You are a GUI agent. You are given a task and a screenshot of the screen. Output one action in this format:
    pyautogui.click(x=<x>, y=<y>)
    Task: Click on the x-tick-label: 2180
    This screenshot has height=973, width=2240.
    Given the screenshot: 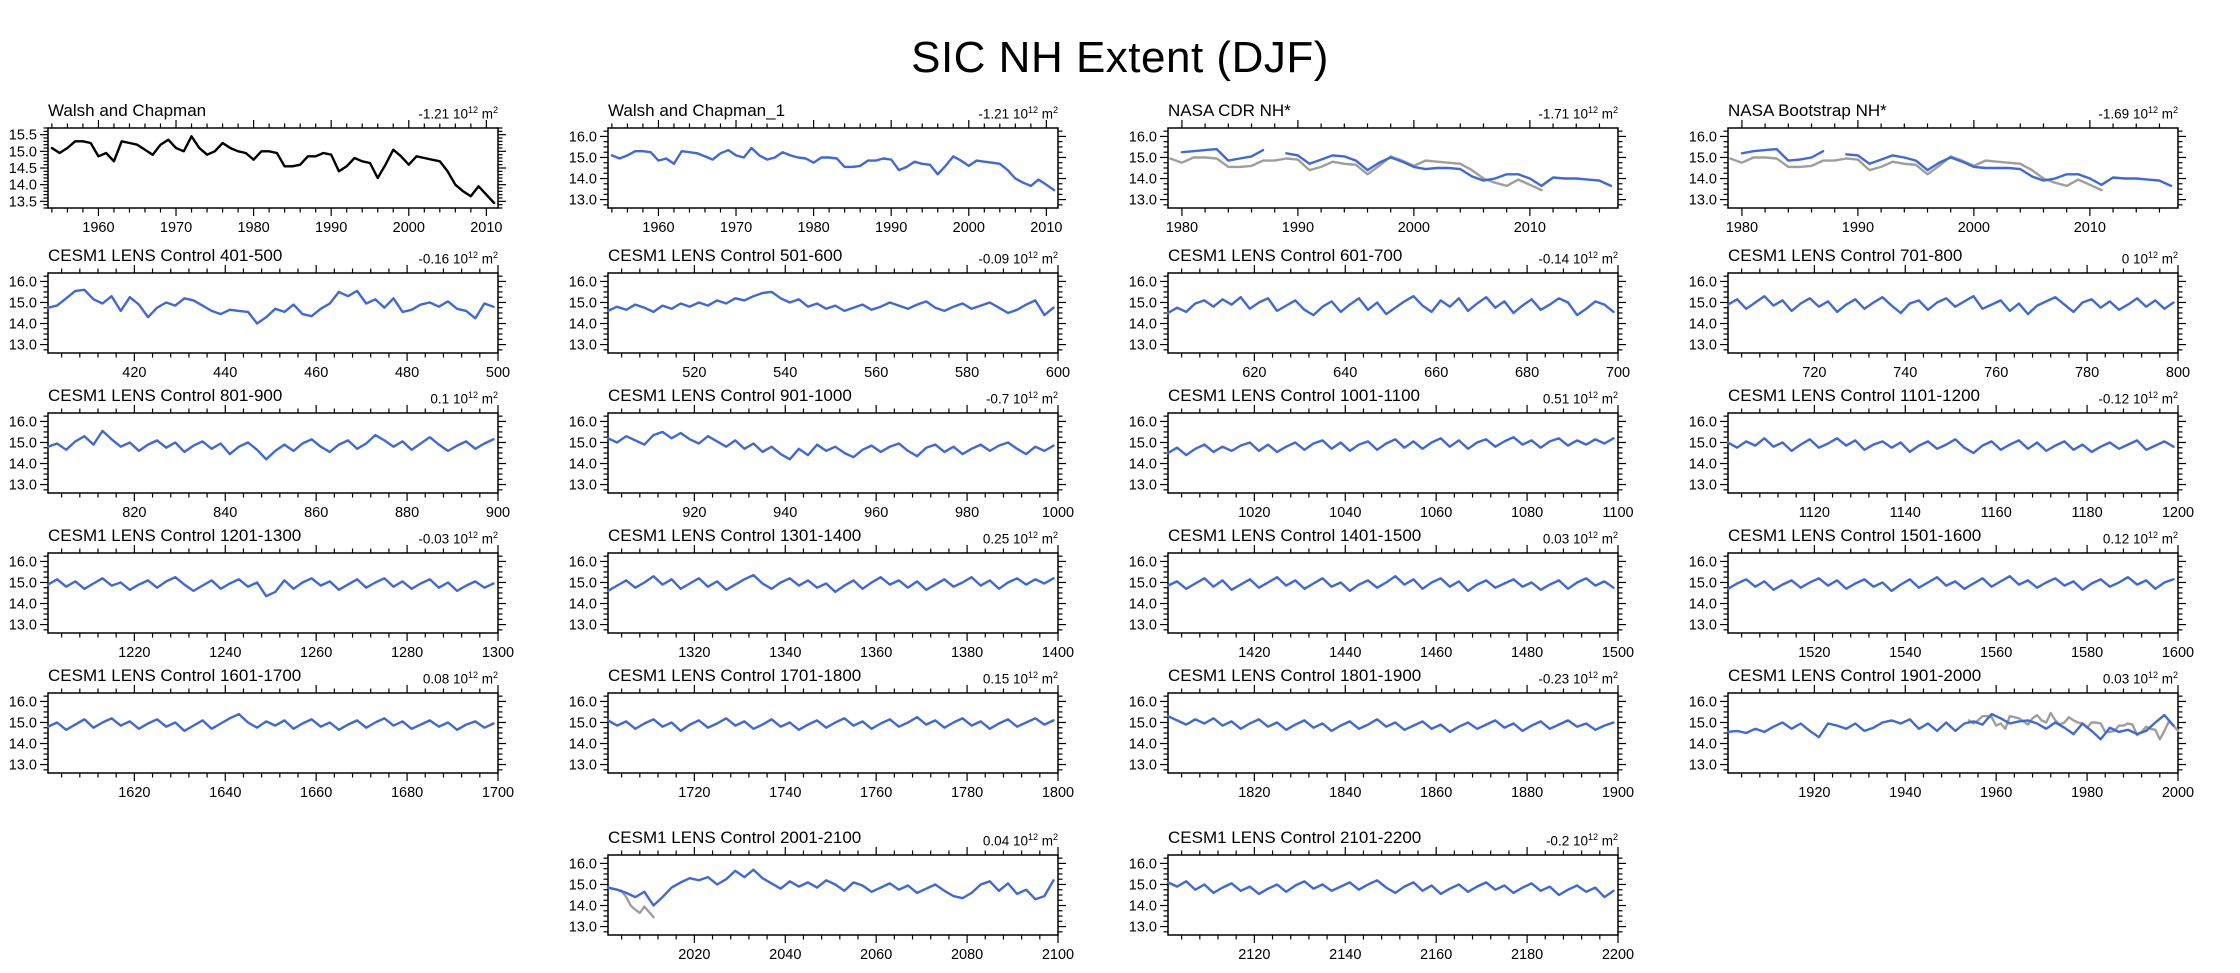 What is the action you would take?
    pyautogui.click(x=1527, y=955)
    